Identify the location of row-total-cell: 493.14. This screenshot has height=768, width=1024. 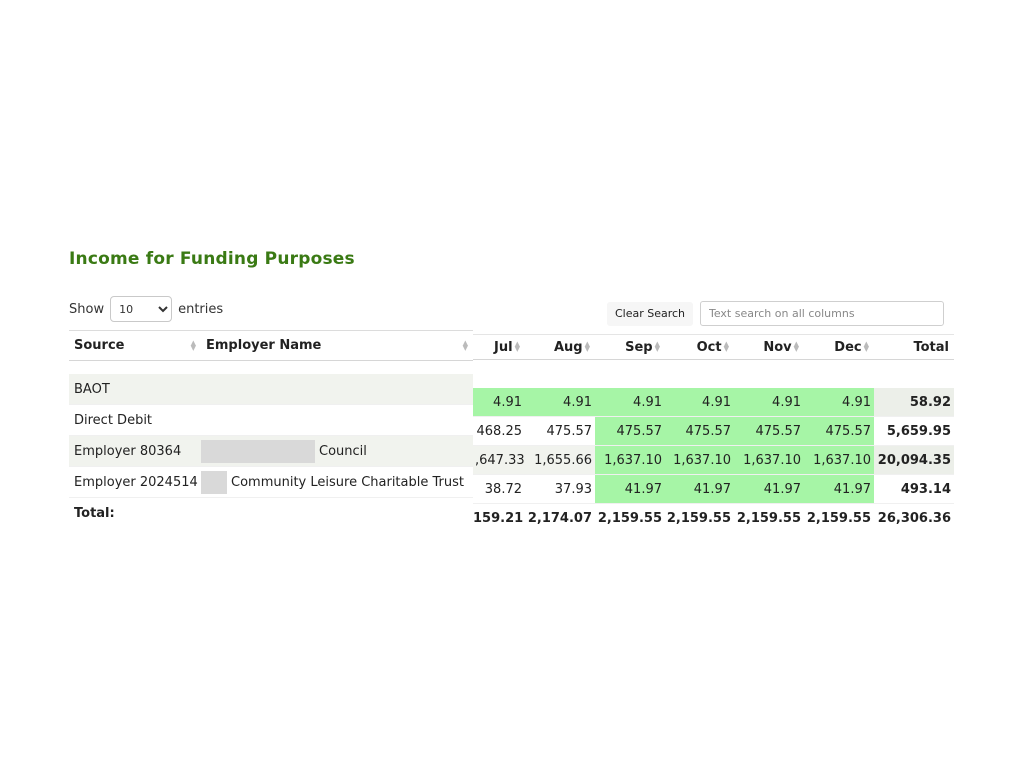
(914, 489).